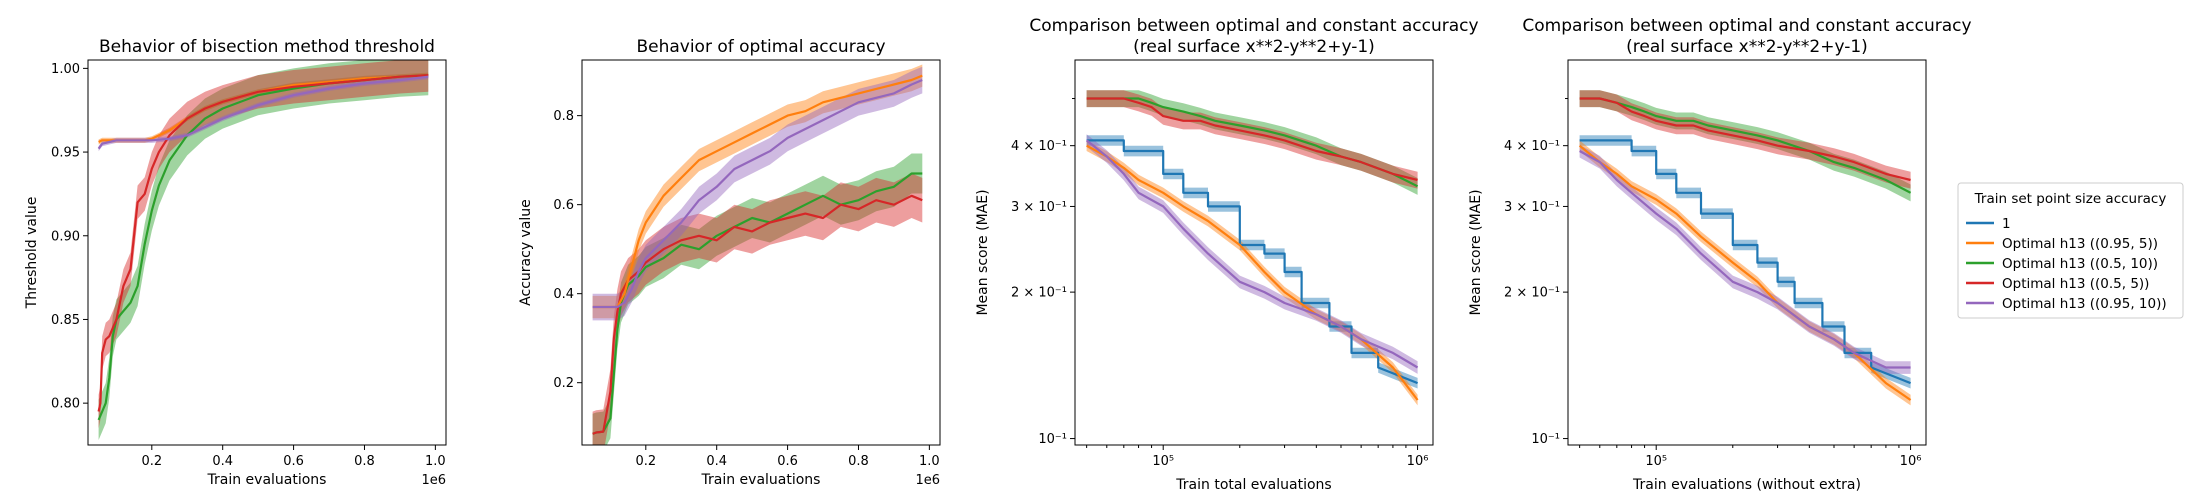 This screenshot has height=500, width=2200. I want to click on y-tick-label: 1.00, so click(65, 69).